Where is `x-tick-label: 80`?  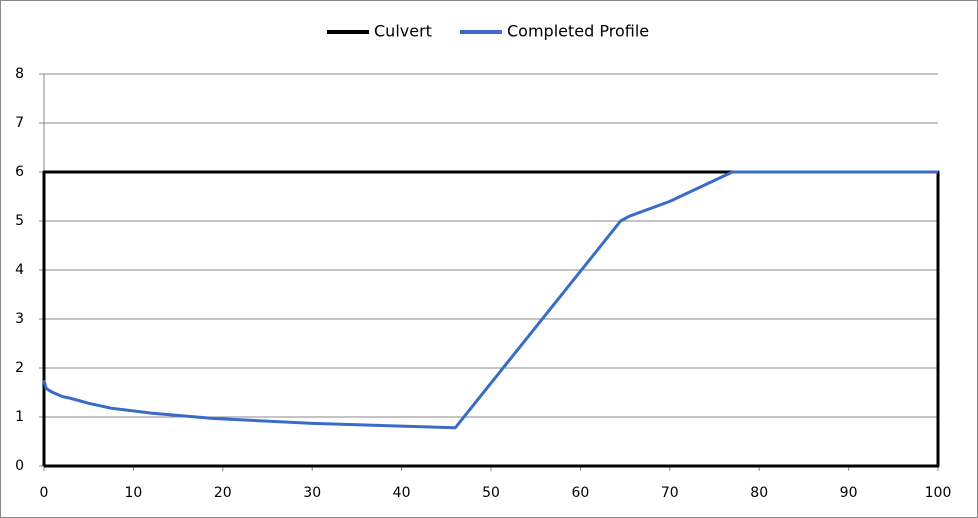
x-tick-label: 80 is located at coordinates (759, 493).